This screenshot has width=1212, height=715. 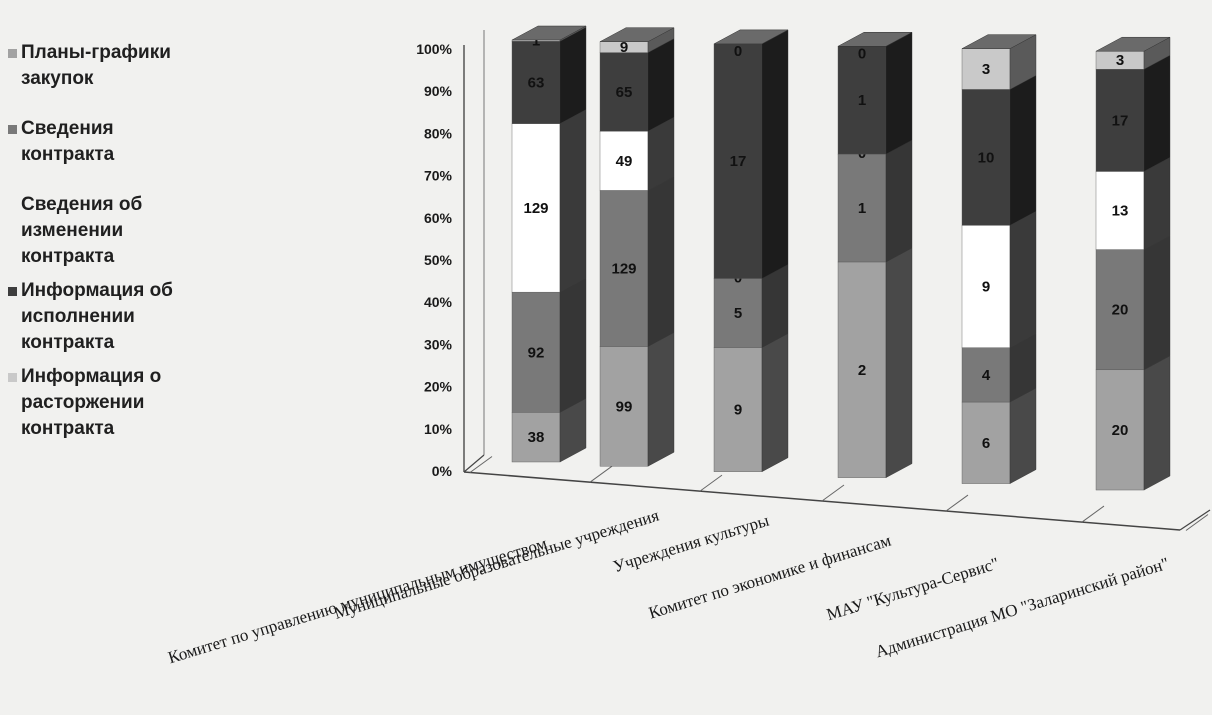 I want to click on data-label: 38, so click(x=536, y=437).